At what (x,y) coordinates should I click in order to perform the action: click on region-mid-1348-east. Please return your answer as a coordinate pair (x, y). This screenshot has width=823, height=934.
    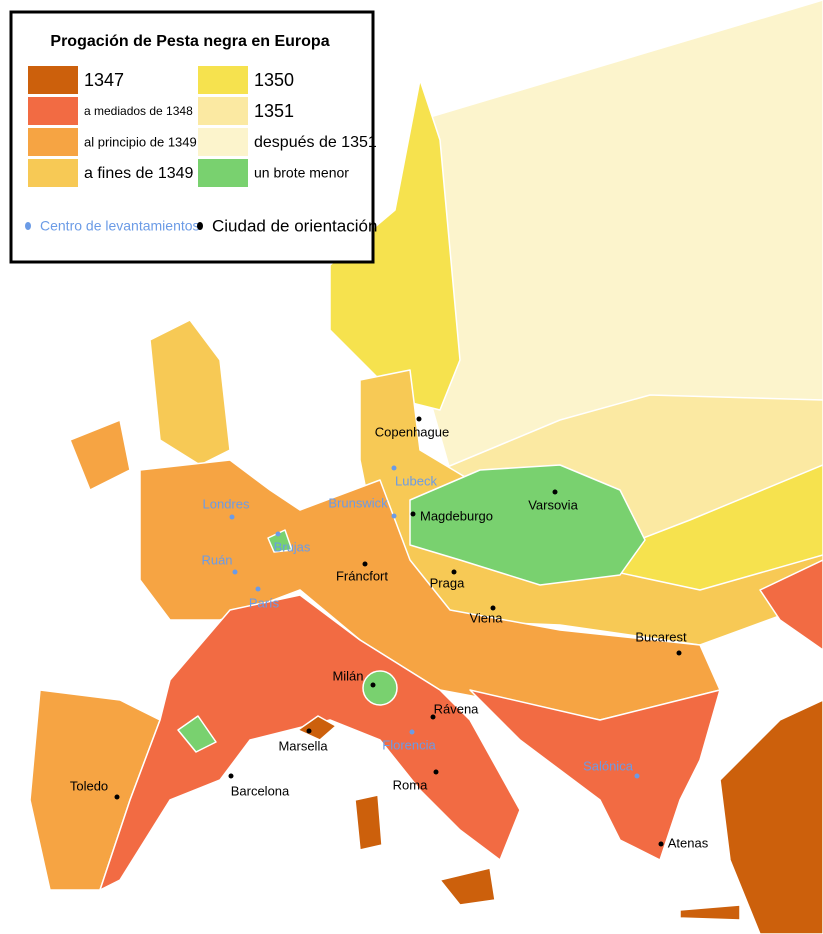
    Looking at the image, I should click on (791, 605).